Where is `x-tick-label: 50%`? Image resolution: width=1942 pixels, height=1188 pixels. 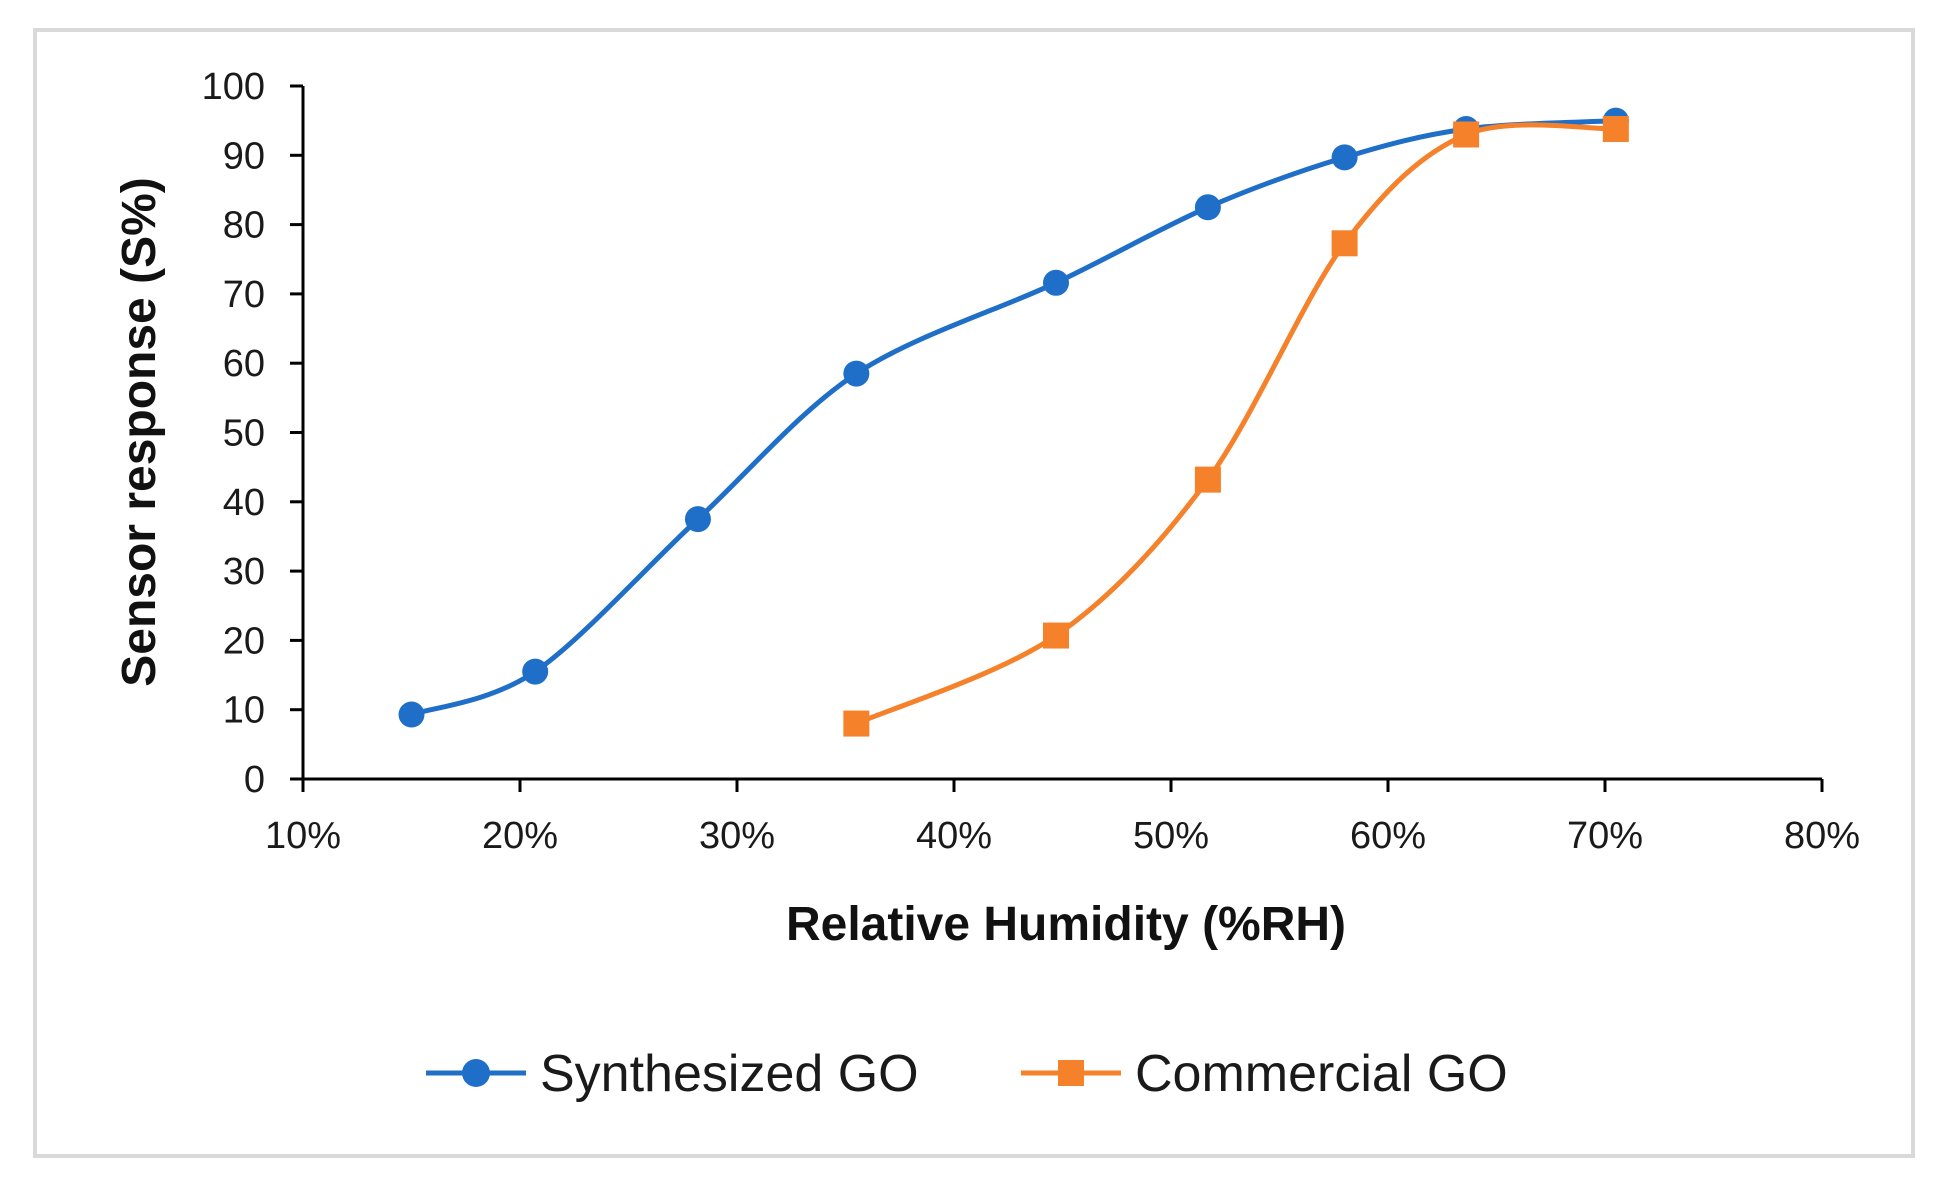 x-tick-label: 50% is located at coordinates (1171, 836).